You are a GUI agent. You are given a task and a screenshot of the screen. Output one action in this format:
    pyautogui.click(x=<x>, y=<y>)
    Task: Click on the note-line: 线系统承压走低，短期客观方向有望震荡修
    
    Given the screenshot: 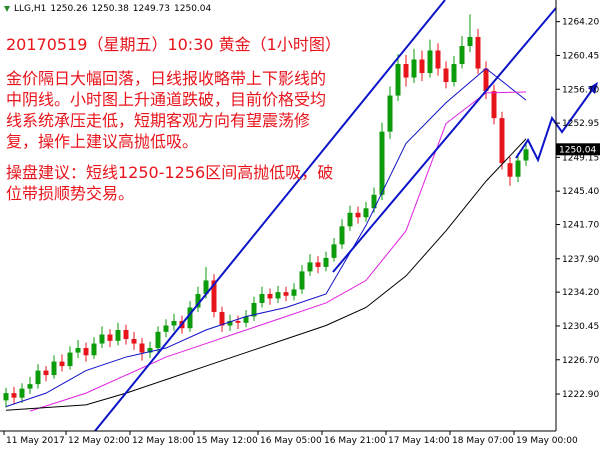 What is the action you would take?
    pyautogui.click(x=158, y=120)
    